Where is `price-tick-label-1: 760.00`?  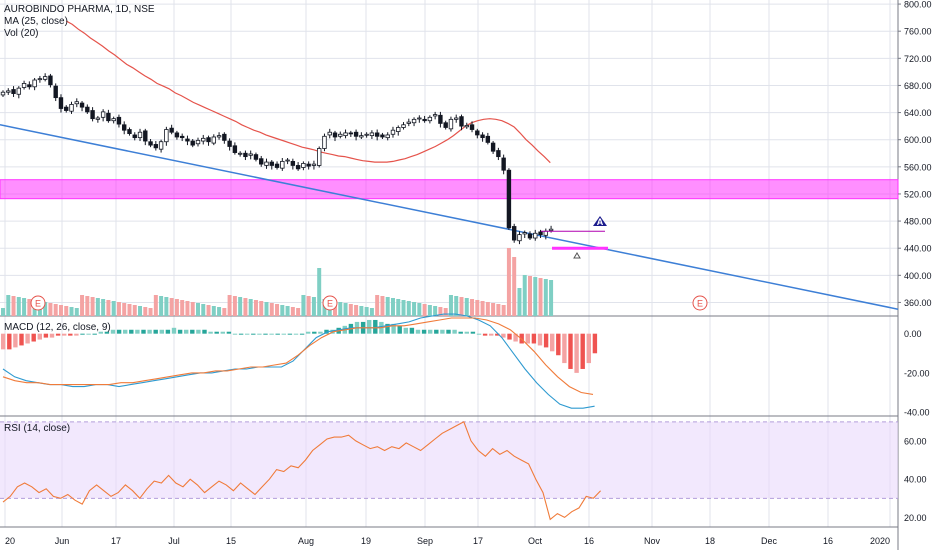 price-tick-label-1: 760.00 is located at coordinates (918, 32).